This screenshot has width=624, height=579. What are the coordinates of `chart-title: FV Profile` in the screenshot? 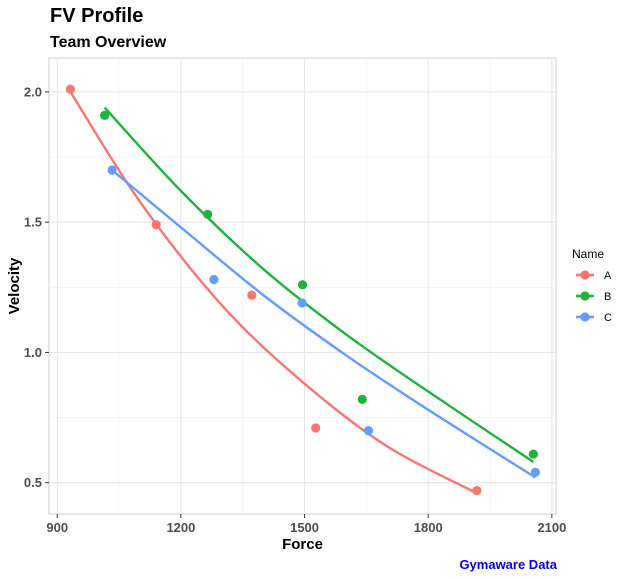 It's located at (96, 16).